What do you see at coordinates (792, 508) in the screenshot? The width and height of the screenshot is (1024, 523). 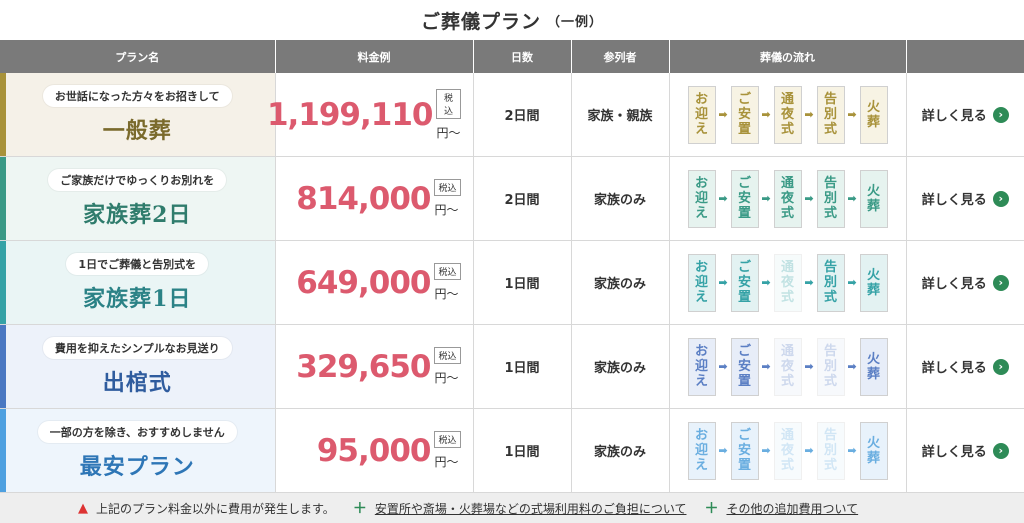 I see `additional-fee-link: その他の追加費用ついて` at bounding box center [792, 508].